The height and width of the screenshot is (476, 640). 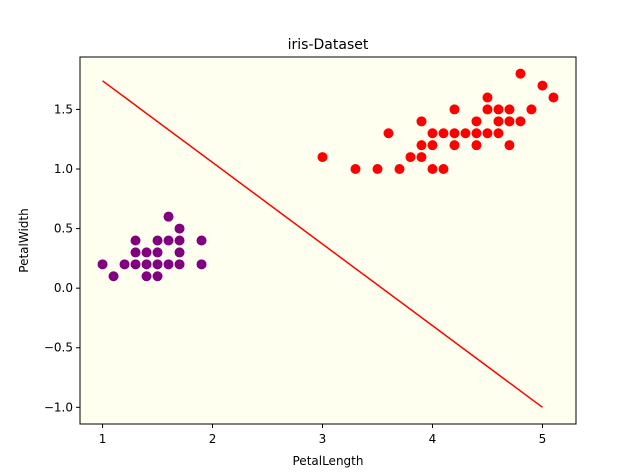 What do you see at coordinates (63, 229) in the screenshot?
I see `y-tick-label: 0.5` at bounding box center [63, 229].